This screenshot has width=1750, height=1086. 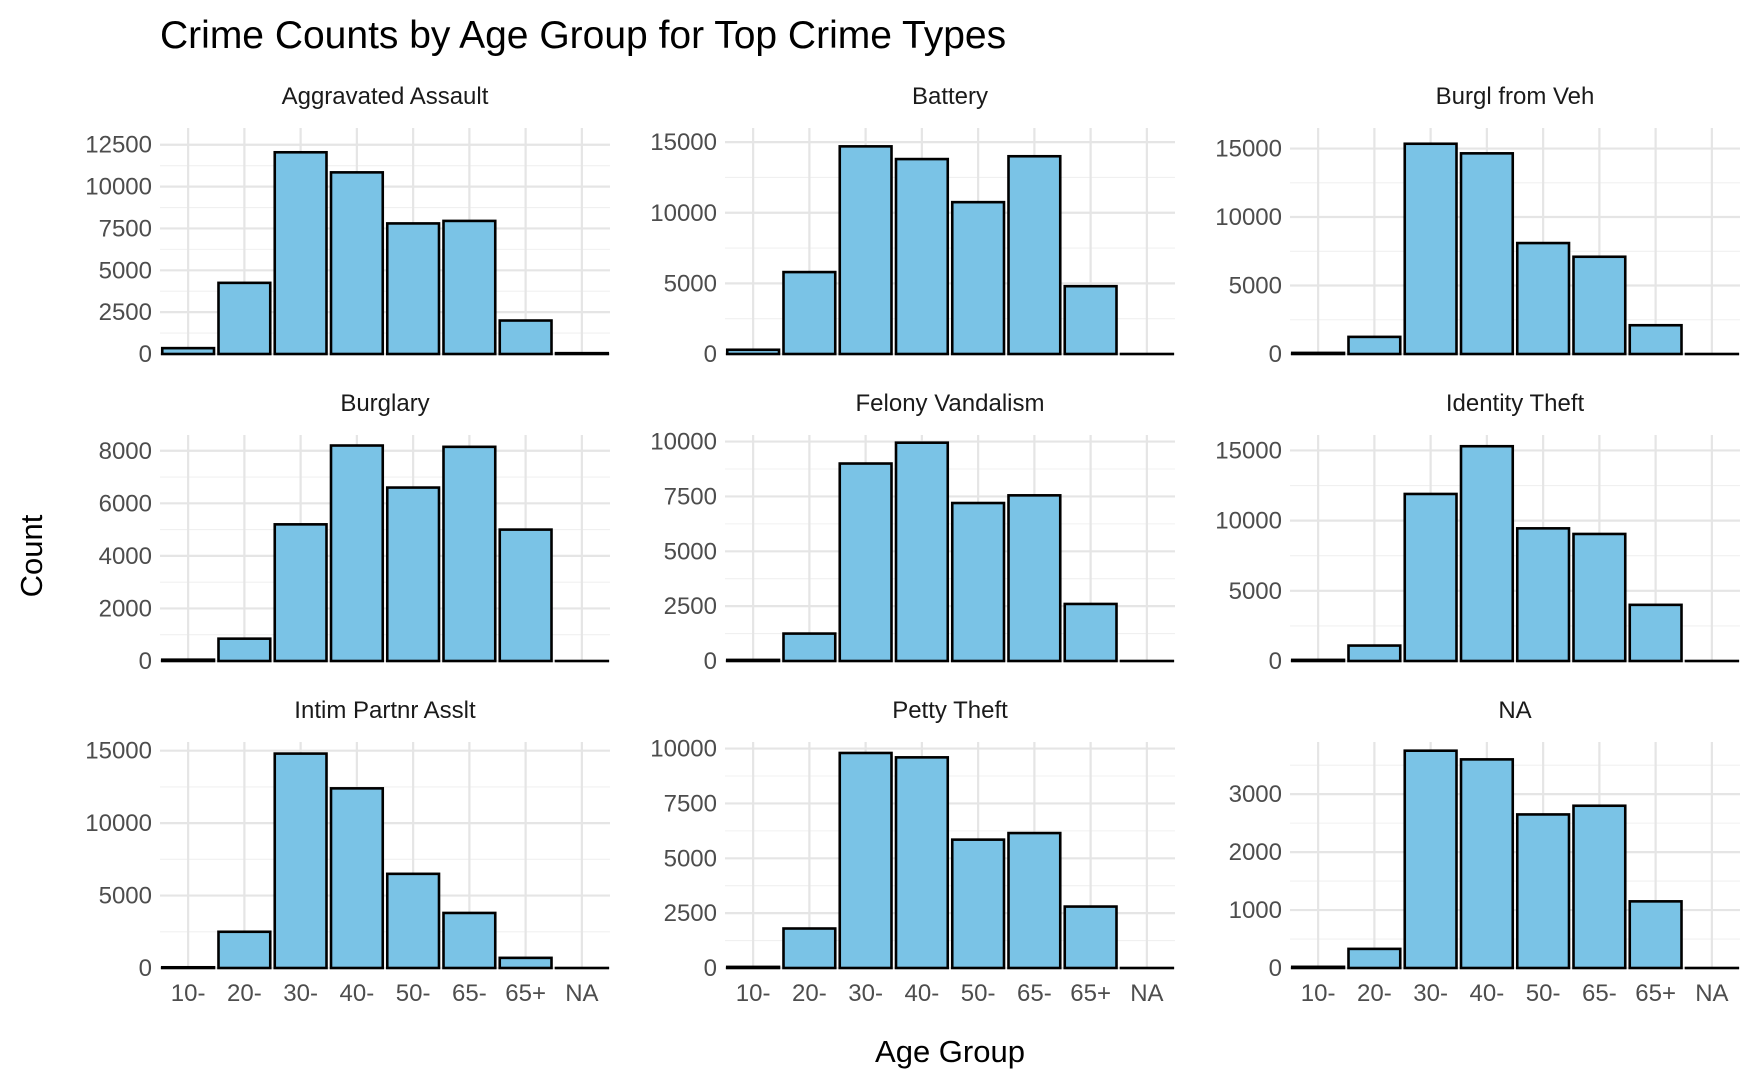 What do you see at coordinates (1515, 96) in the screenshot?
I see `facet-label: Burgl from Veh` at bounding box center [1515, 96].